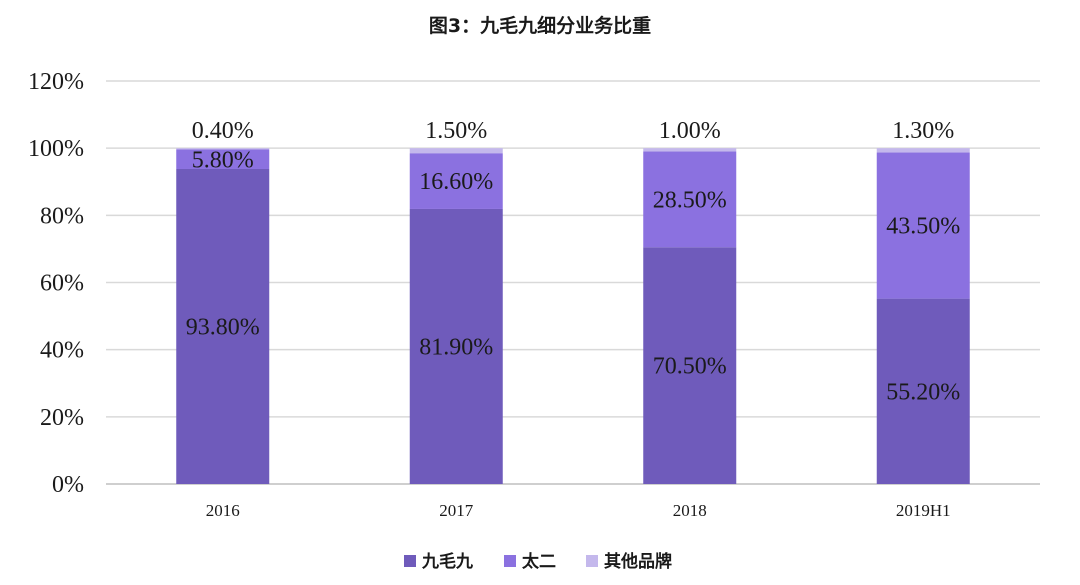 This screenshot has height=585, width=1080. I want to click on x-axis-ticks: 2016 2017 2018 2019H1, so click(578, 510).